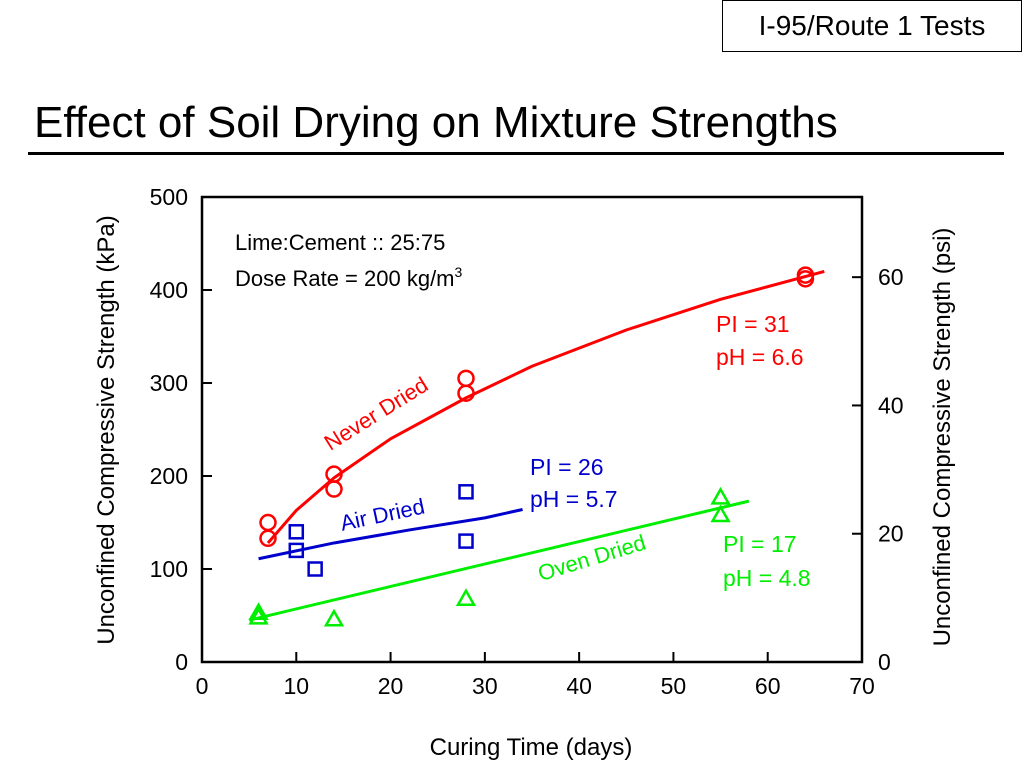  I want to click on annotation-dose: Dose Rate = 200 kg/m3, so click(349, 277).